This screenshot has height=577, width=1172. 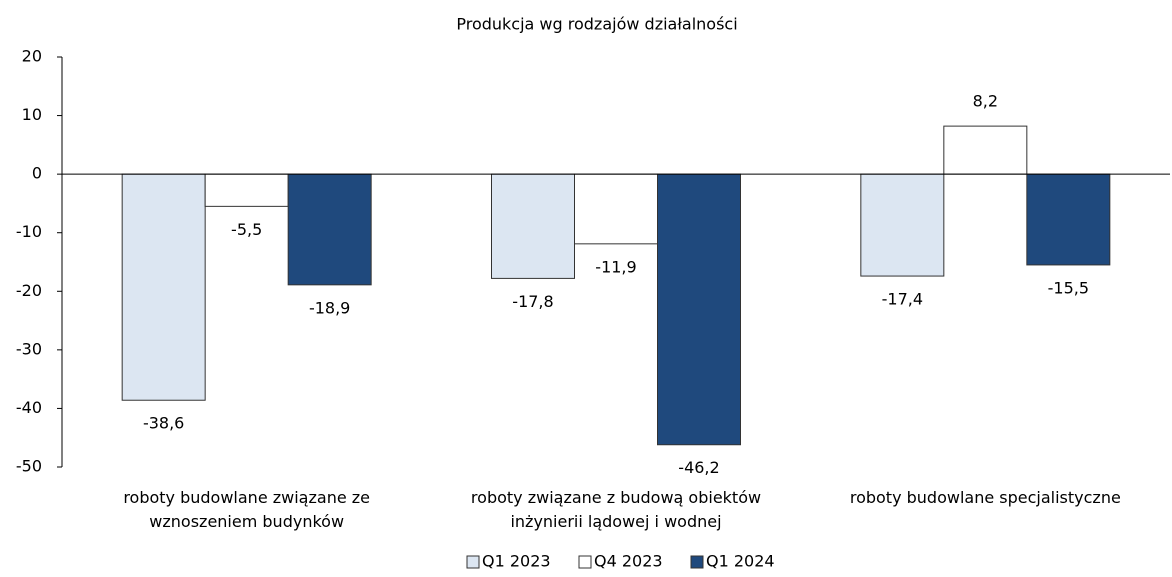 What do you see at coordinates (246, 229) in the screenshot?
I see `data-label: -5,5` at bounding box center [246, 229].